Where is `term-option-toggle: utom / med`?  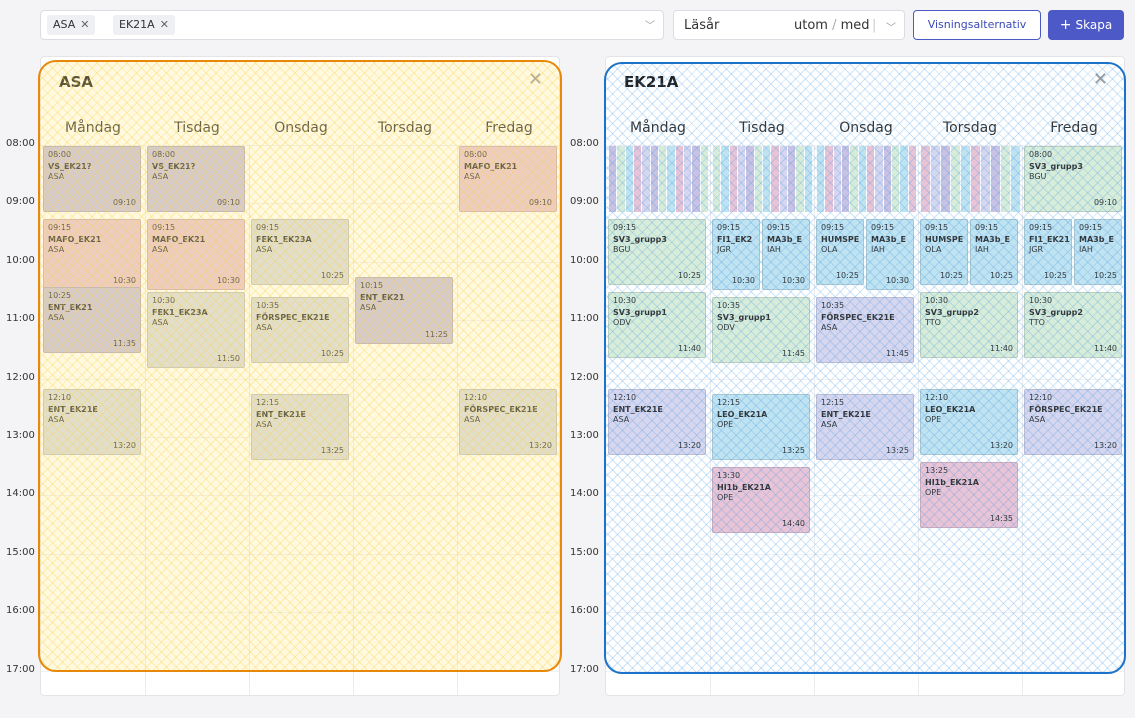
term-option-toggle: utom / med is located at coordinates (832, 25).